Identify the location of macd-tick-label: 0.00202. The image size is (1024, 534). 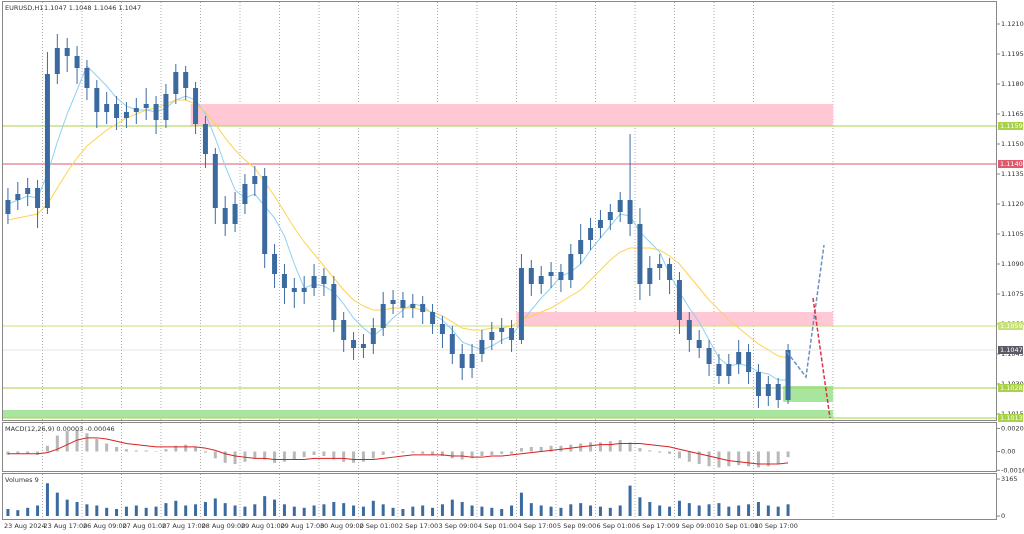
(1012, 428).